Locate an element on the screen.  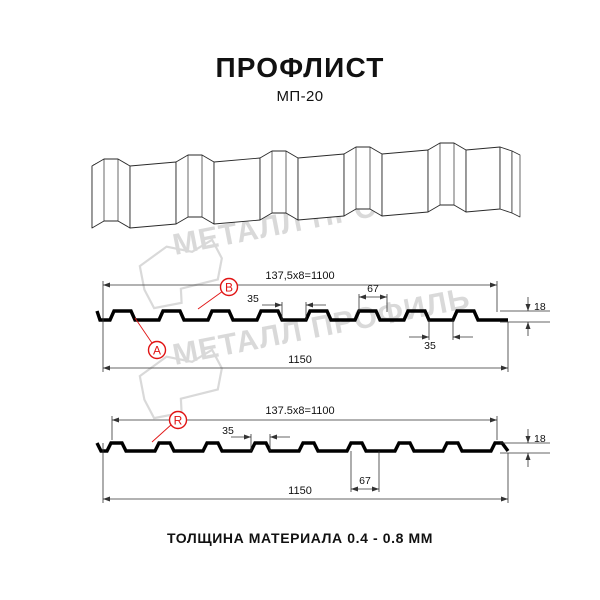
profile-section-bottom: 137.5x8=1100 R 35 67 is located at coordinates (322, 454).